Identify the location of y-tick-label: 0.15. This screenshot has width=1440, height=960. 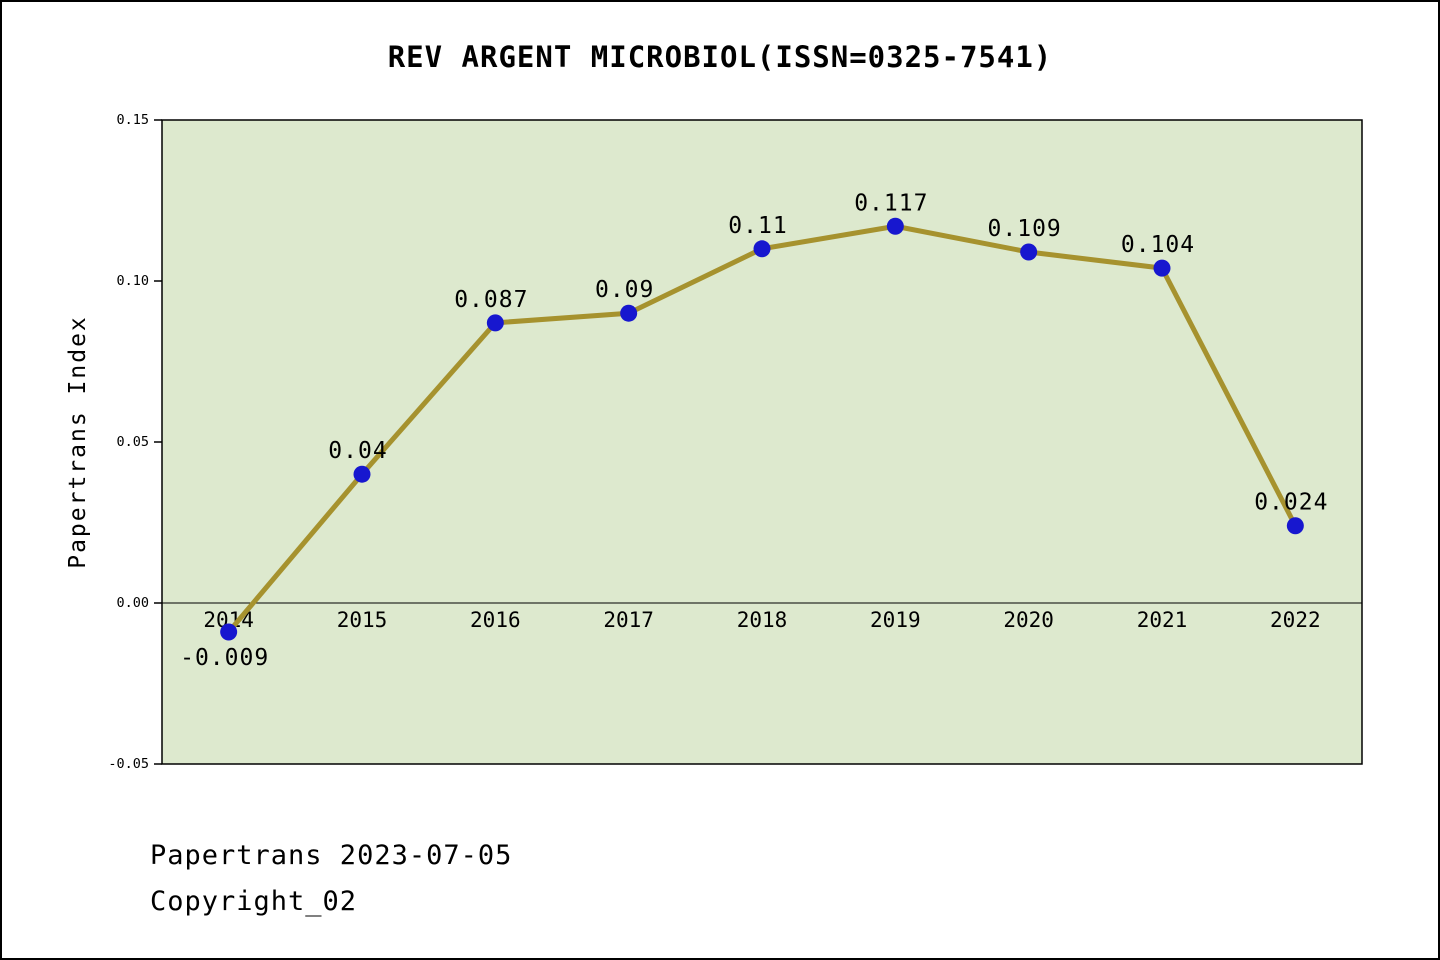
(132, 120).